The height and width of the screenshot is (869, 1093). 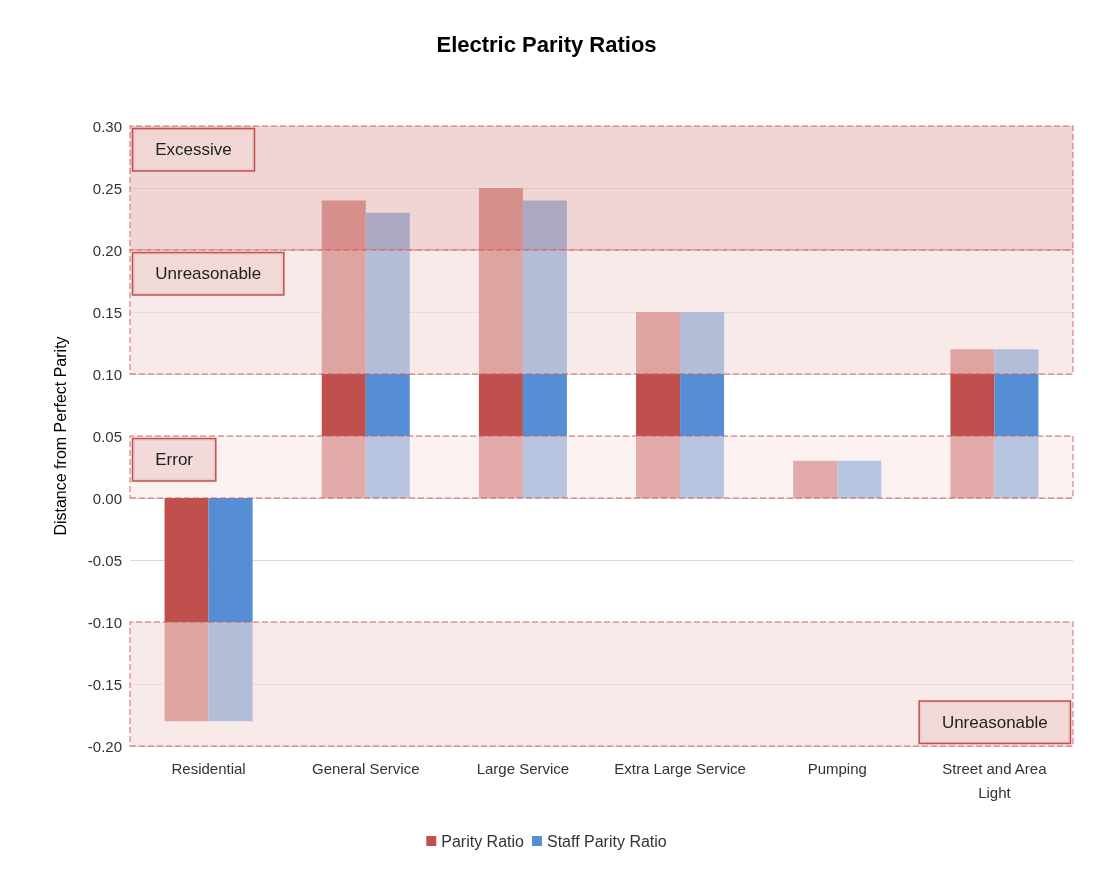 I want to click on y-tick-label: 0.10, so click(x=107, y=374).